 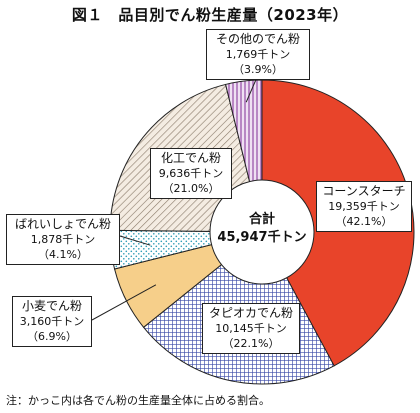 I want to click on donut-hole, so click(x=262, y=232).